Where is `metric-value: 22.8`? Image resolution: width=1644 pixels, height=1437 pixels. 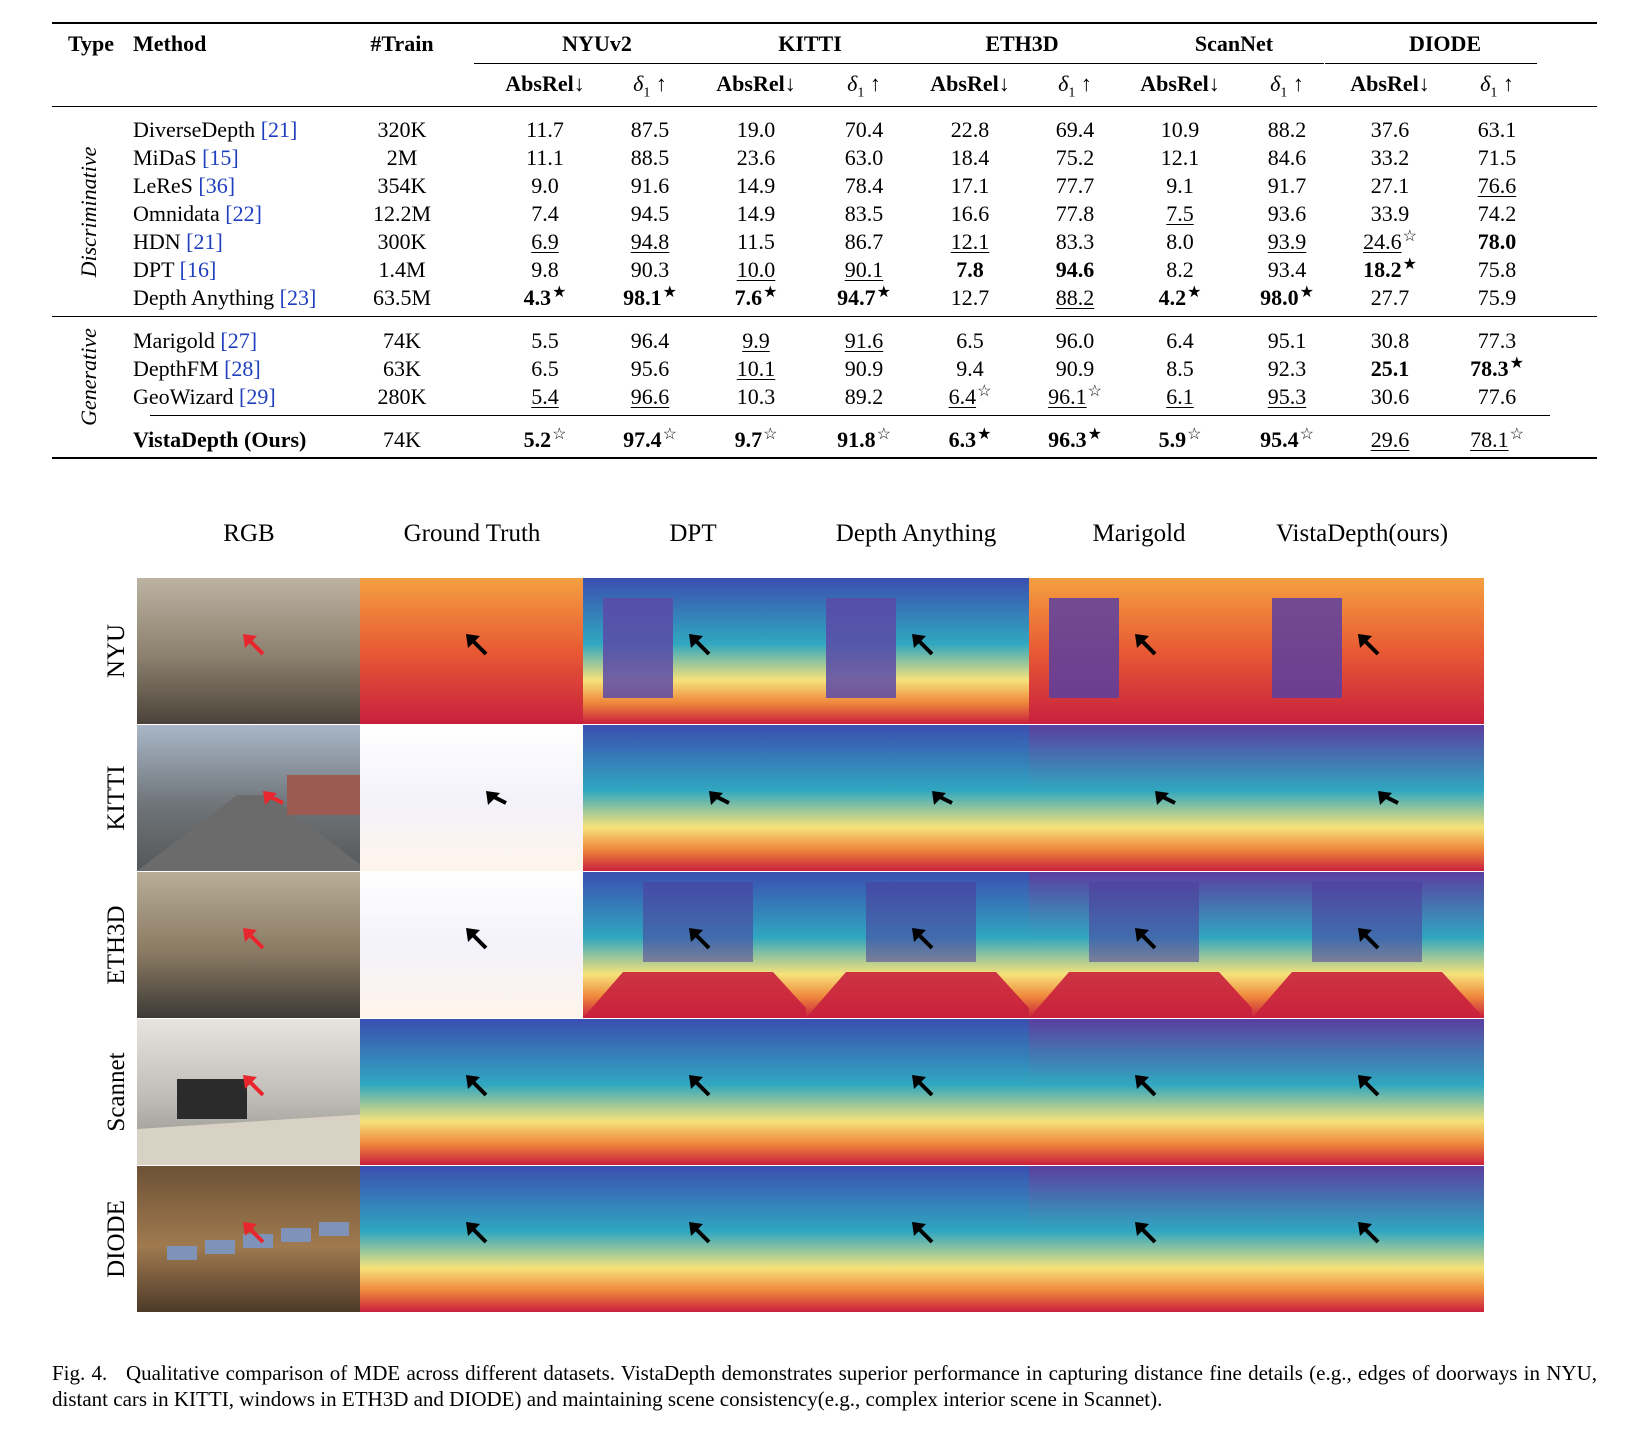 metric-value: 22.8 is located at coordinates (970, 129).